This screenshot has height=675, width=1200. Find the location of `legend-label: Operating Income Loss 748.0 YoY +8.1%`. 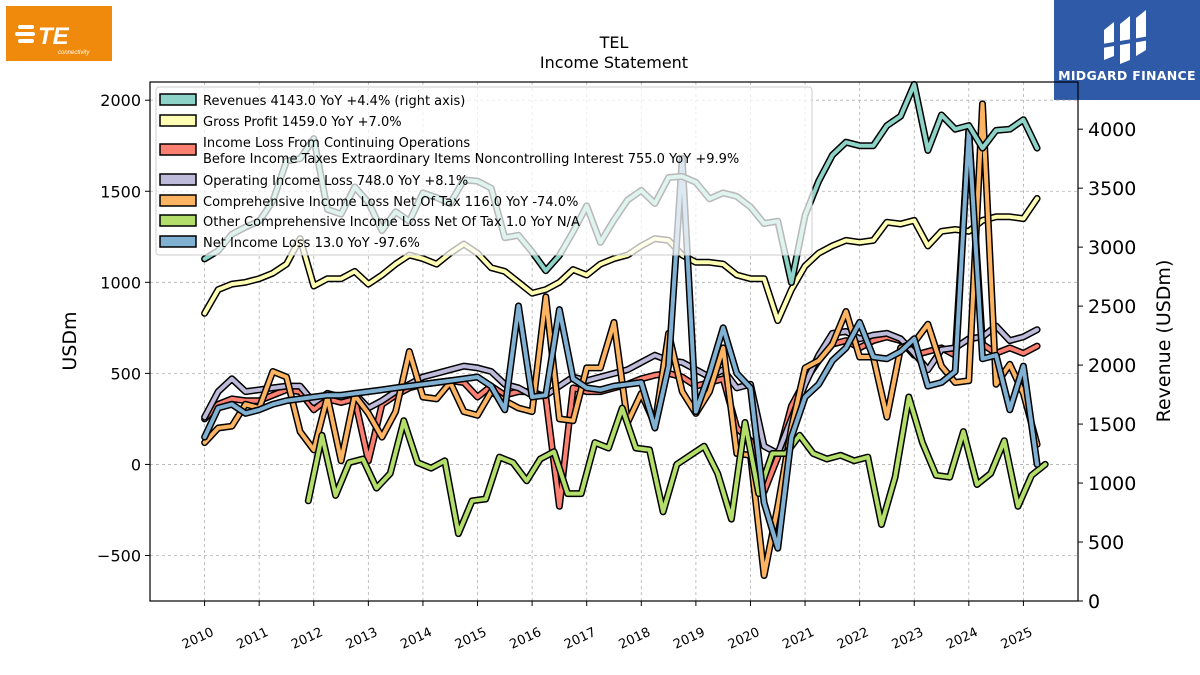

legend-label: Operating Income Loss 748.0 YoY +8.1% is located at coordinates (335, 181).